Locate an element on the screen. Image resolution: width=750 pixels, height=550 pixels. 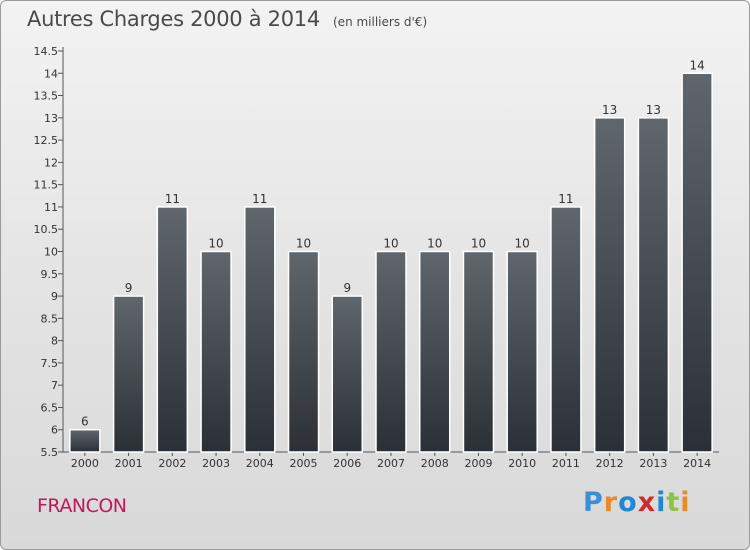
y-tick-label: 7.5 is located at coordinates (50, 363).